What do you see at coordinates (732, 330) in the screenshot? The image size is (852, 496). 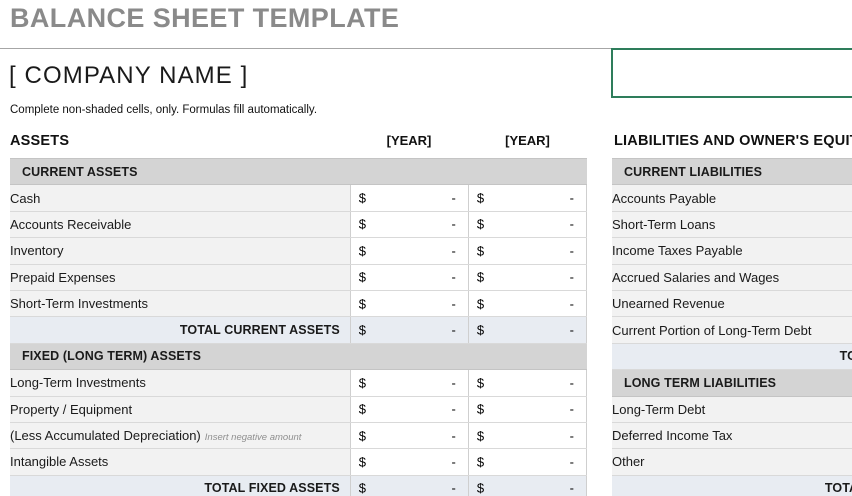 I see `row-label-cell: Current Portion of Long-Term Debt` at bounding box center [732, 330].